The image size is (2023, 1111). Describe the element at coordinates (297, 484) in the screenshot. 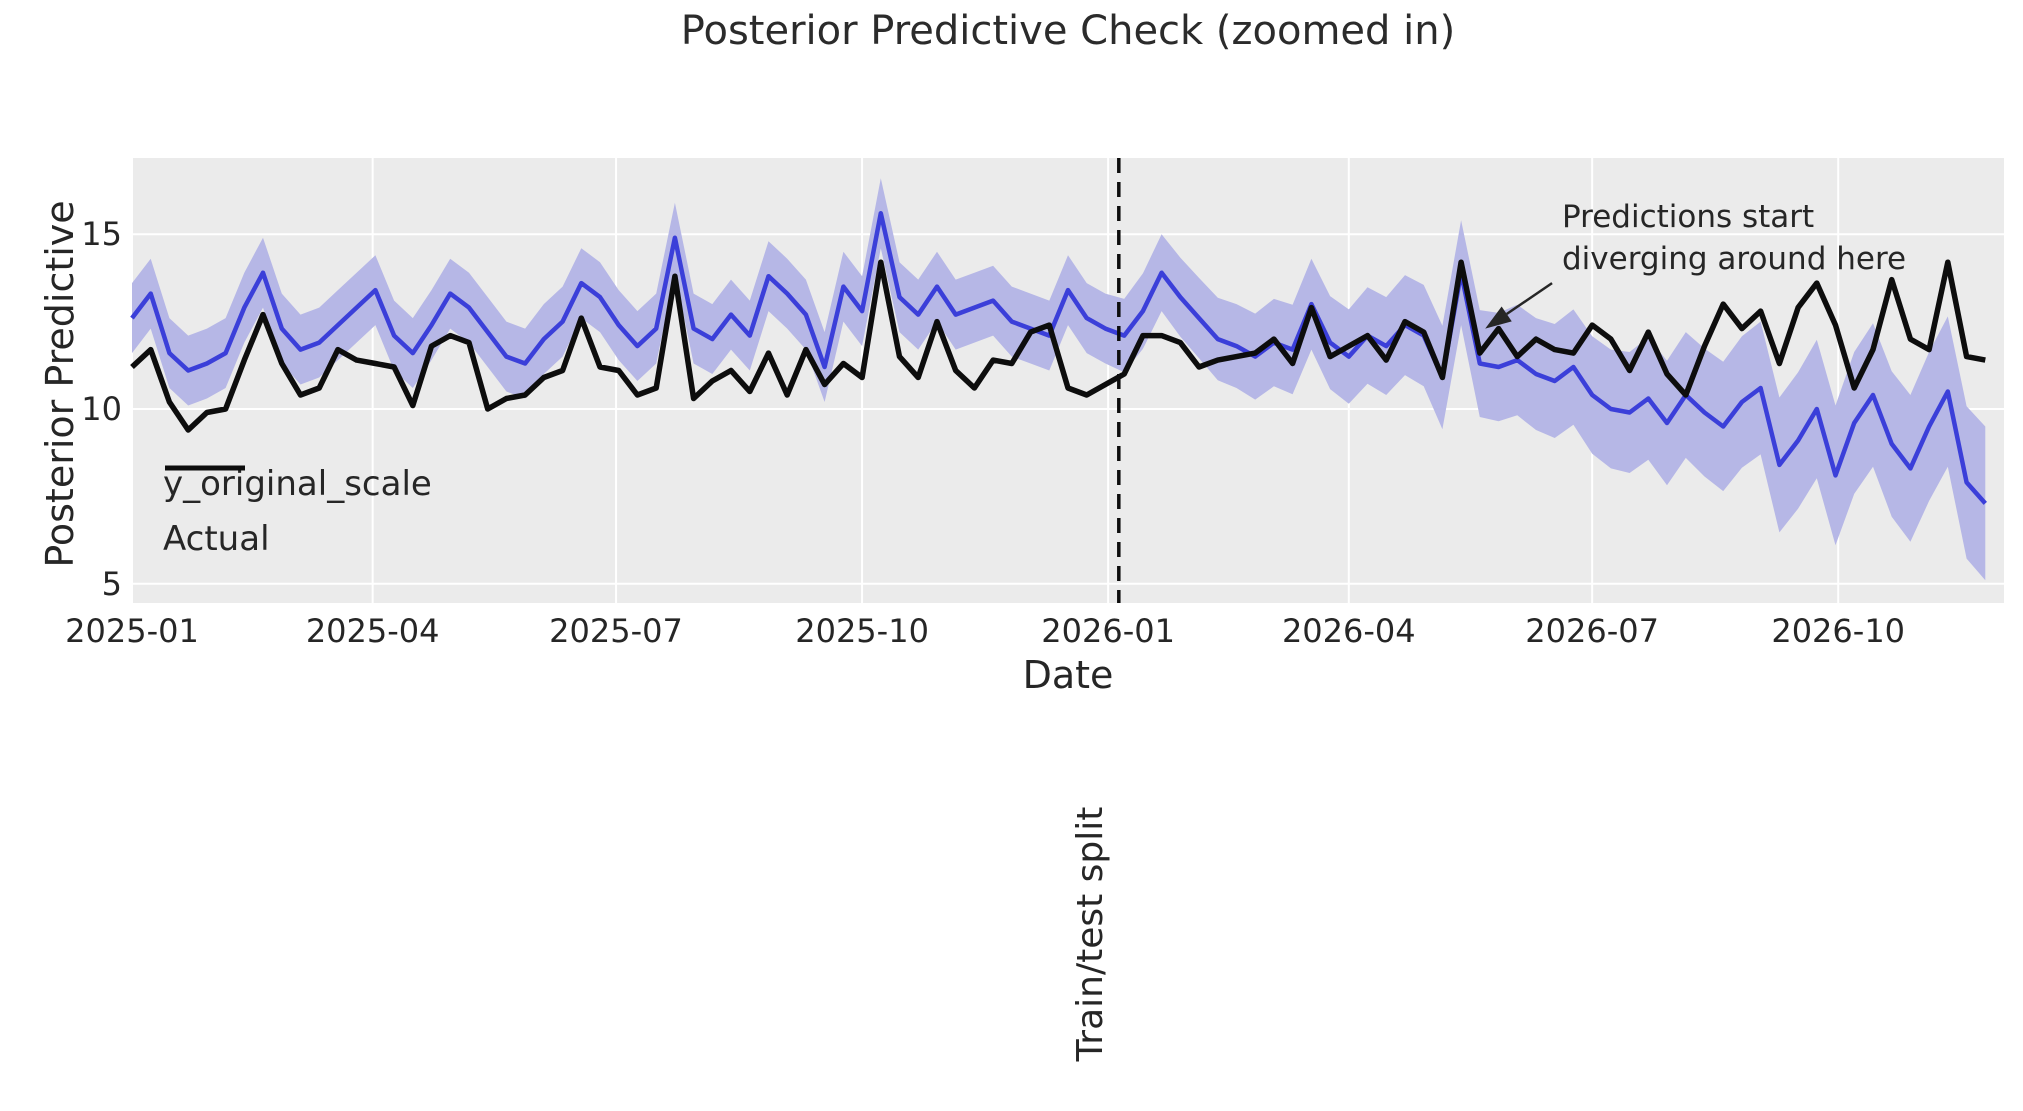

I see `legend-label-predicted: y_original_scale` at that location.